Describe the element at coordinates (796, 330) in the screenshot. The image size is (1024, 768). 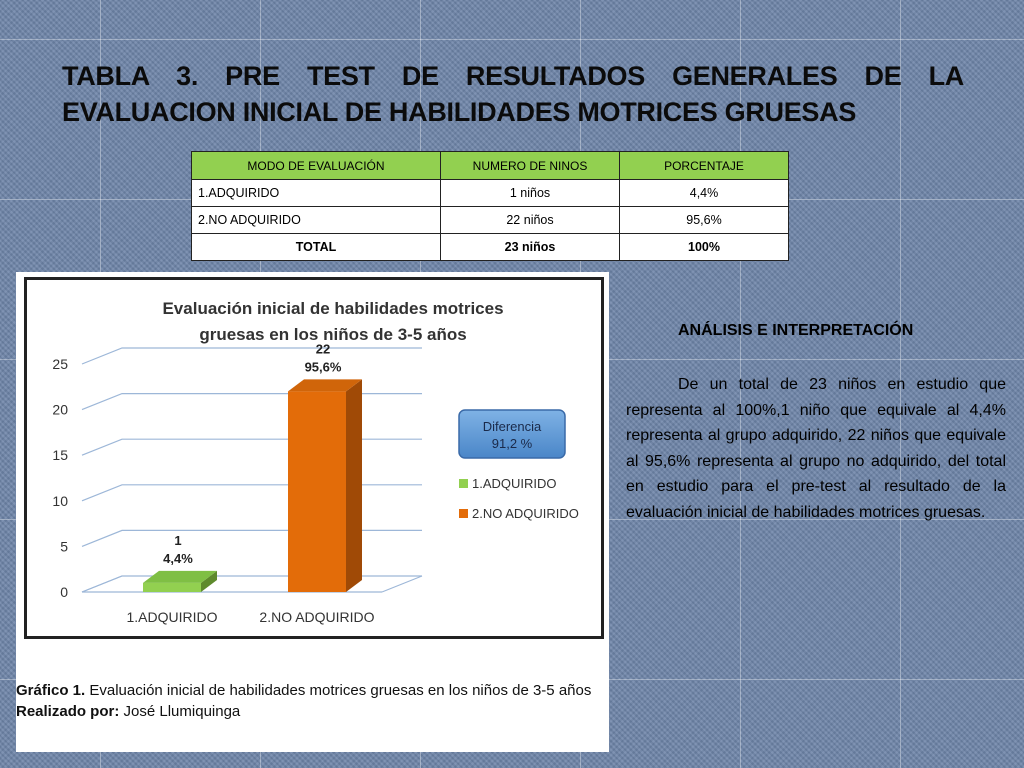
I see `analysis-heading: ANÁLISIS E INTERPRETACIÓN` at that location.